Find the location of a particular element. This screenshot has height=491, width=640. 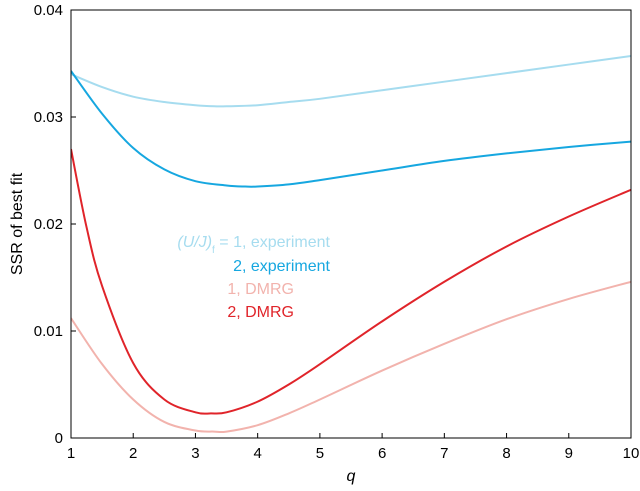

y-axis: 0 0.01 0.02 0.03 0.04 is located at coordinates (55, 224).